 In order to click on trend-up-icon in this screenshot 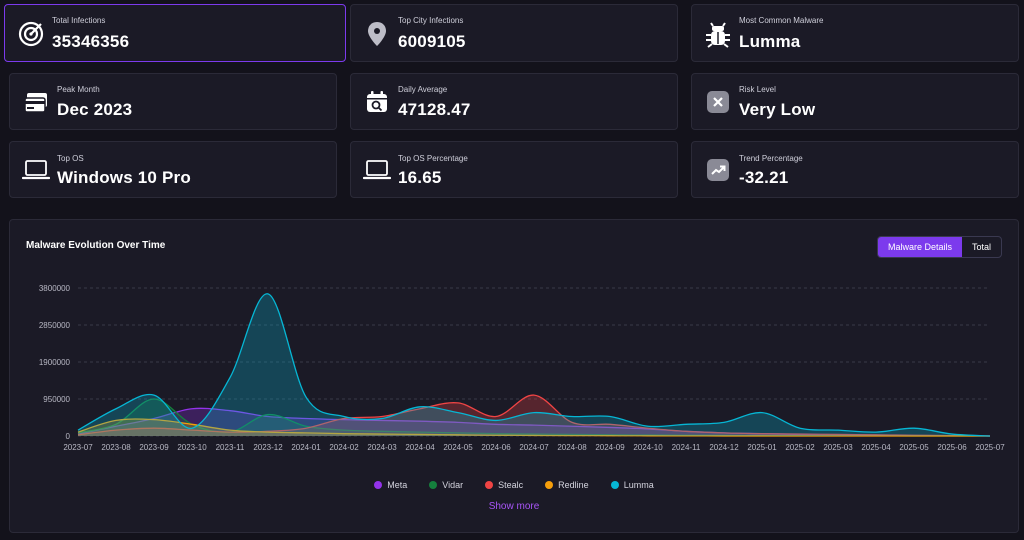, I will do `click(718, 170)`.